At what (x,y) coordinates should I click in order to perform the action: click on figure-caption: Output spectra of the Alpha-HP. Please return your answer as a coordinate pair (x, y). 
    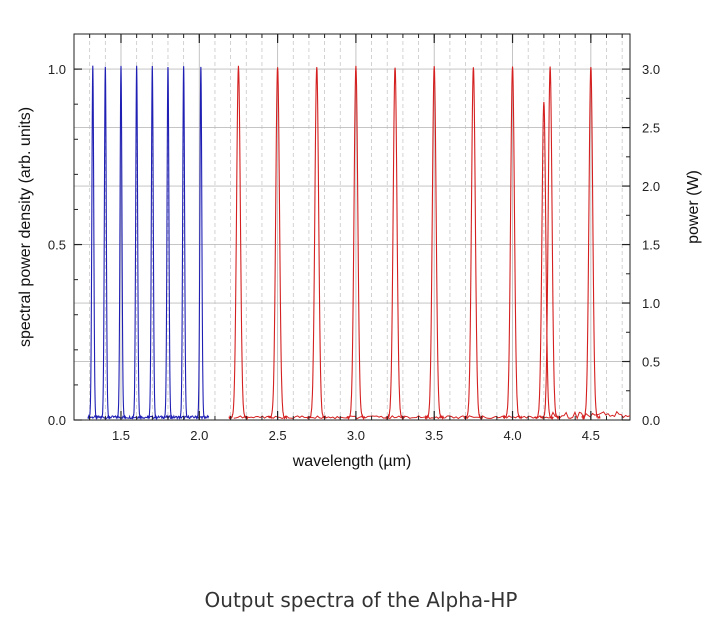
    Looking at the image, I should click on (361, 600).